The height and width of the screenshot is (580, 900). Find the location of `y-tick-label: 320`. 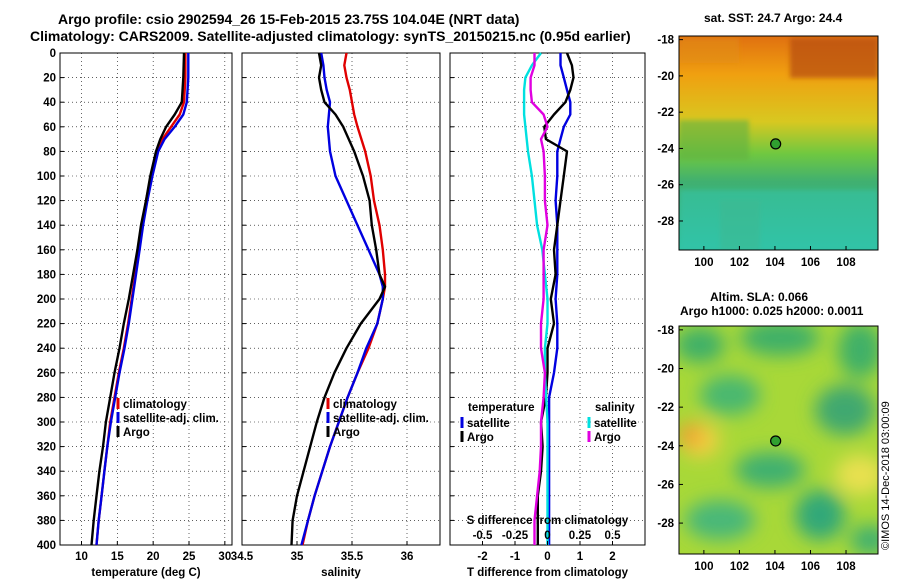

y-tick-label: 320 is located at coordinates (46, 448).